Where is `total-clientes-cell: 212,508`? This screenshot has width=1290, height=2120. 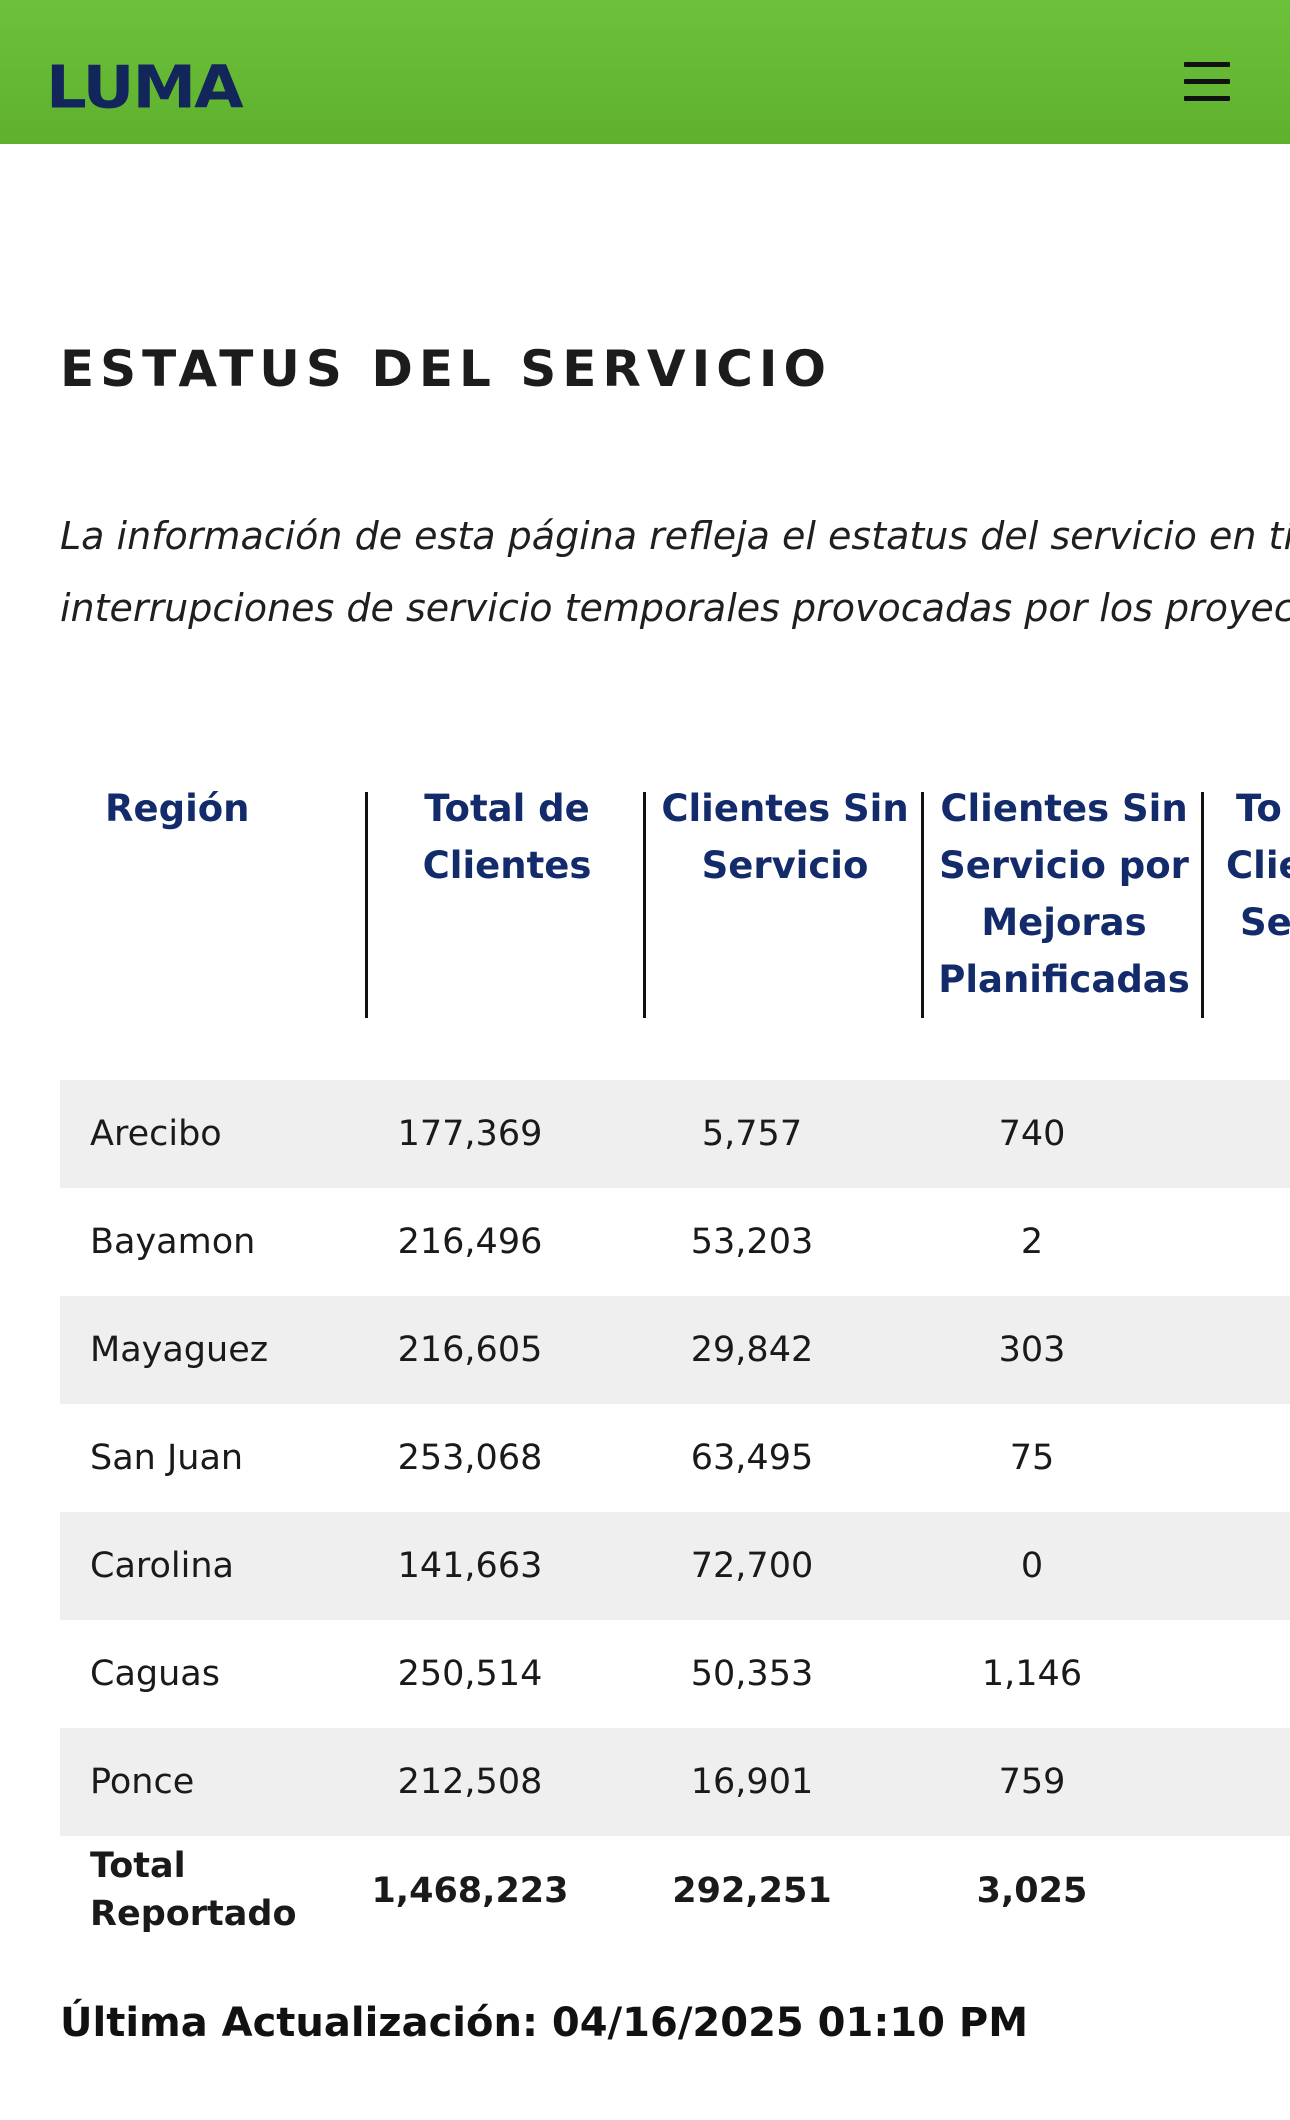
total-clientes-cell: 212,508 is located at coordinates (470, 1782).